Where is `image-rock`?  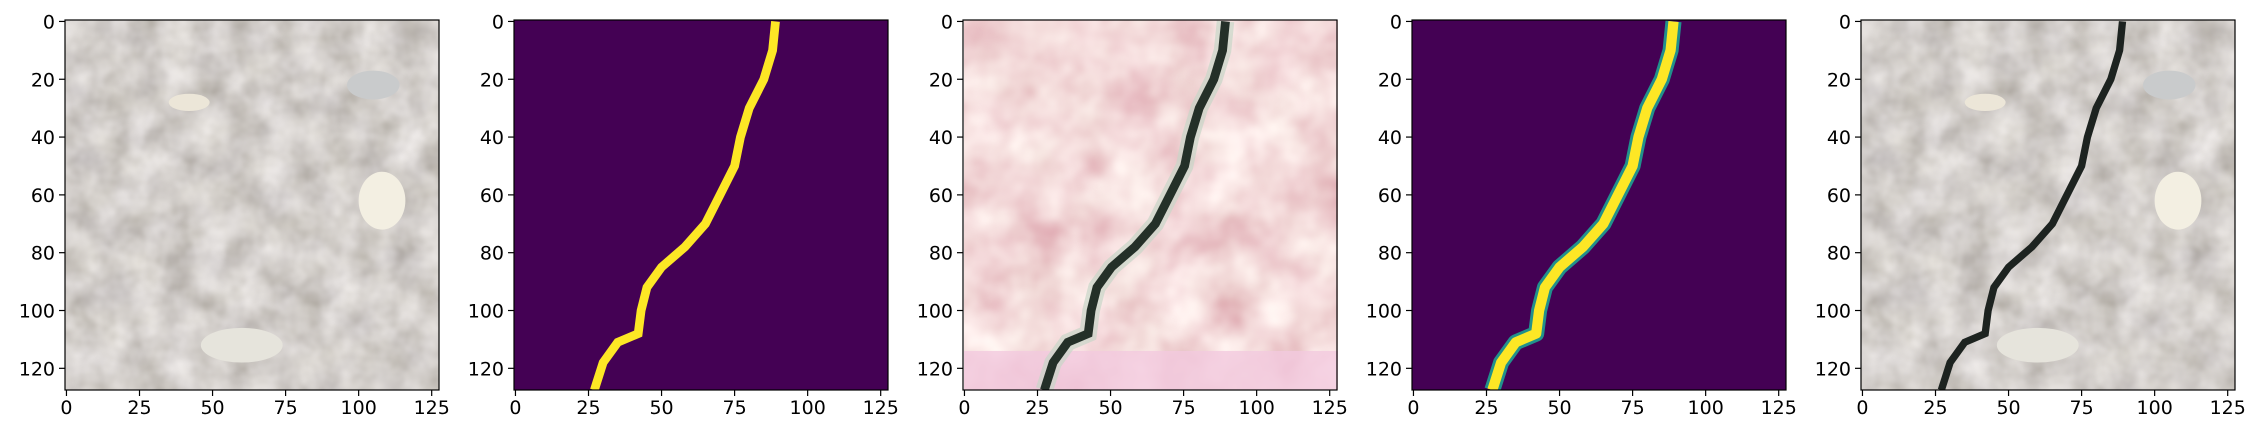
image-rock is located at coordinates (252, 205).